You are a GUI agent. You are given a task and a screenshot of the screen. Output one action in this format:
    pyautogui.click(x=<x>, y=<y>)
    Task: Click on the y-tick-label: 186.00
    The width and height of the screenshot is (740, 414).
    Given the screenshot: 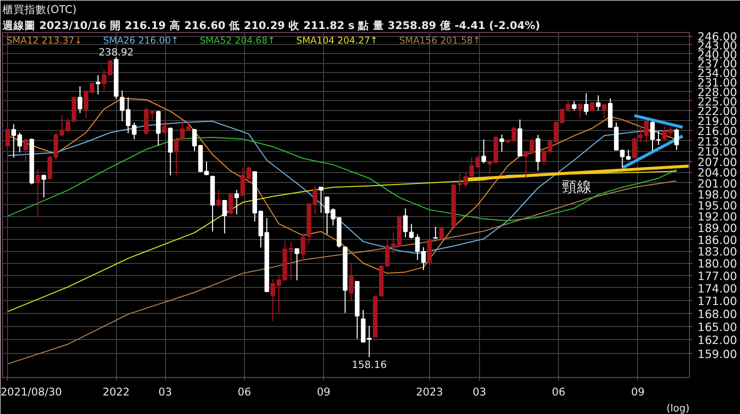 What is the action you would take?
    pyautogui.click(x=718, y=239)
    